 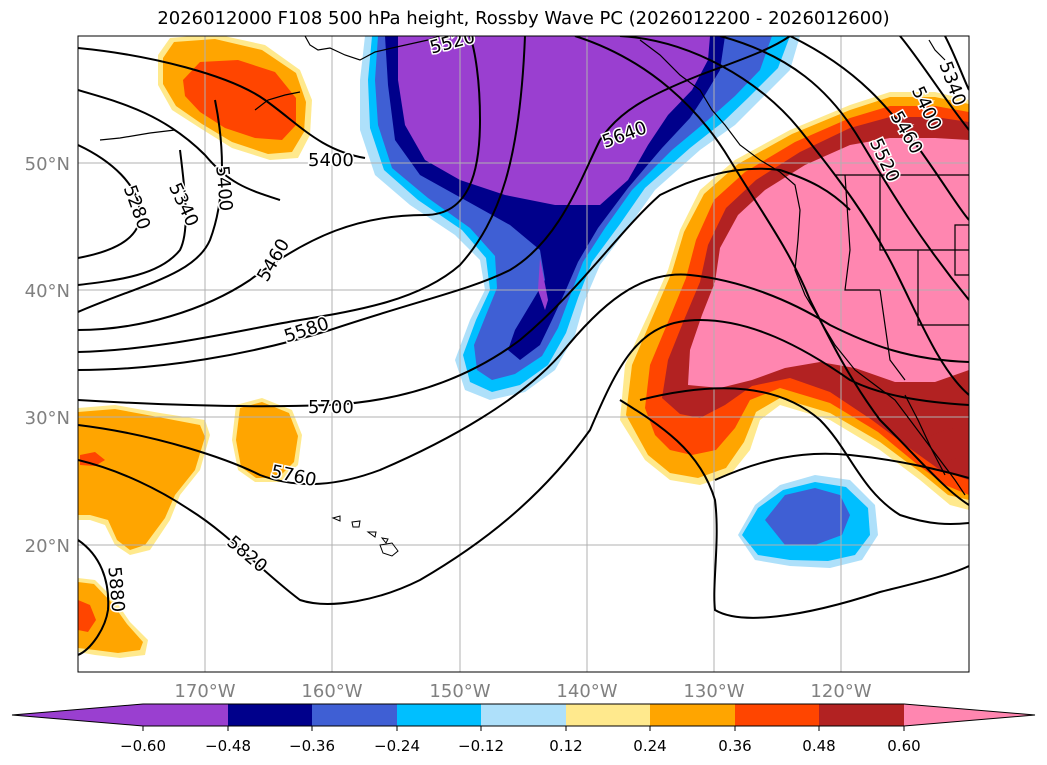 What do you see at coordinates (47, 418) in the screenshot?
I see `lat-label: 30°N` at bounding box center [47, 418].